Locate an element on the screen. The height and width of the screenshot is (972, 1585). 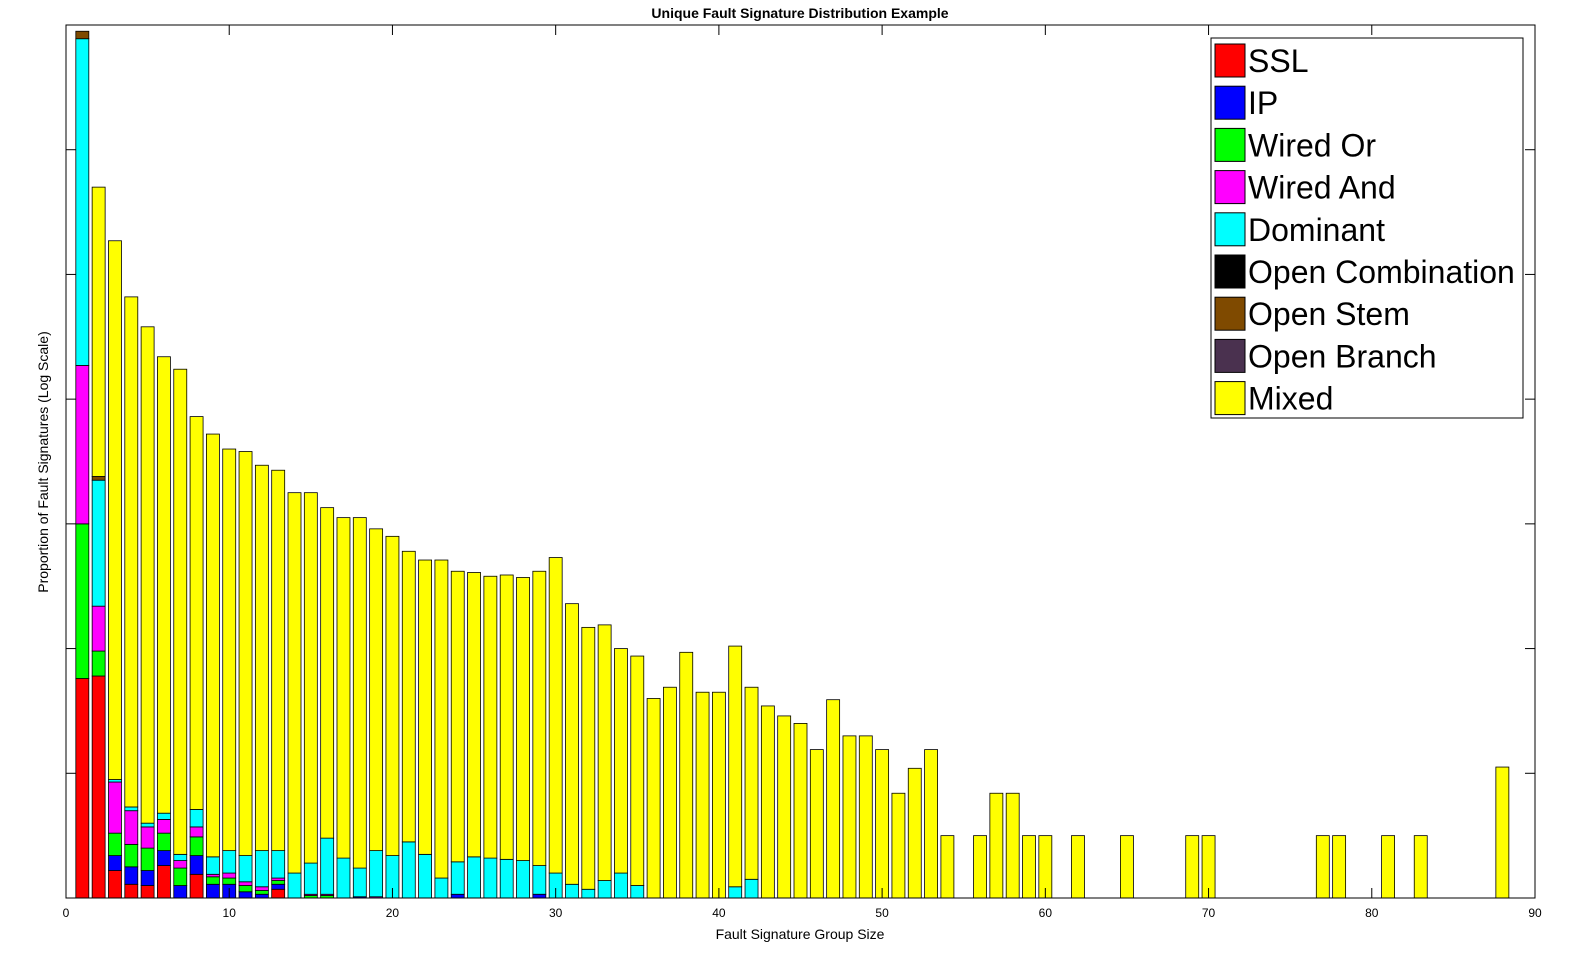
x-axis-label: Fault Signature Group Size is located at coordinates (800, 934).